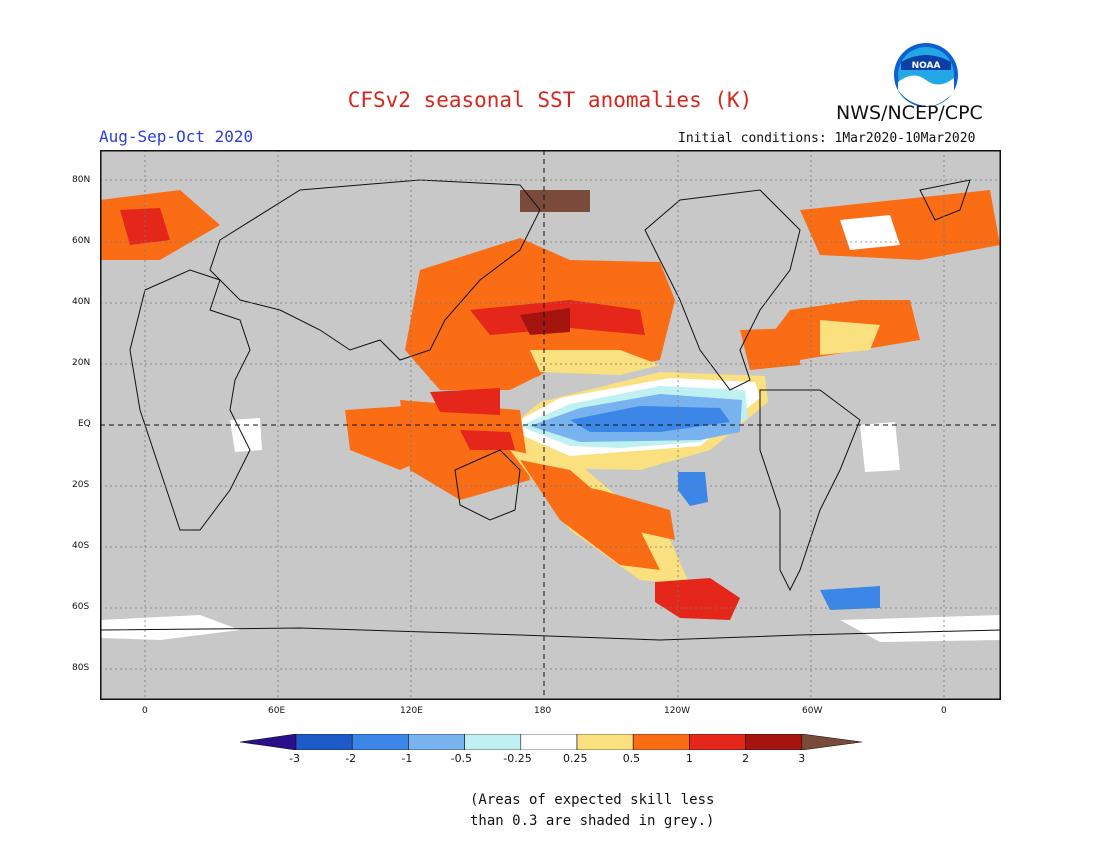 Image resolution: width=1100 pixels, height=850 pixels. I want to click on note-line: (Areas of expected skill less, so click(592, 800).